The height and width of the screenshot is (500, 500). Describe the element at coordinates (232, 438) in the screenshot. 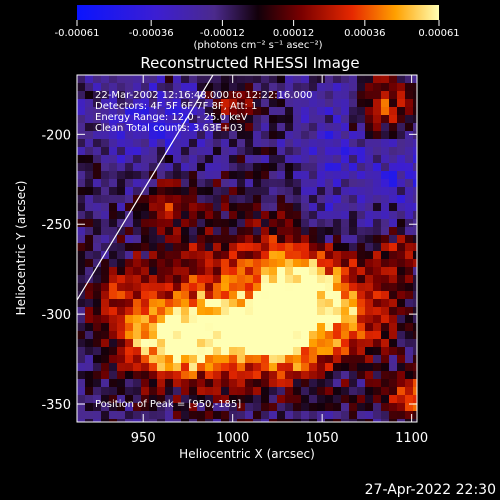

I see `x-tick-label: 1000` at that location.